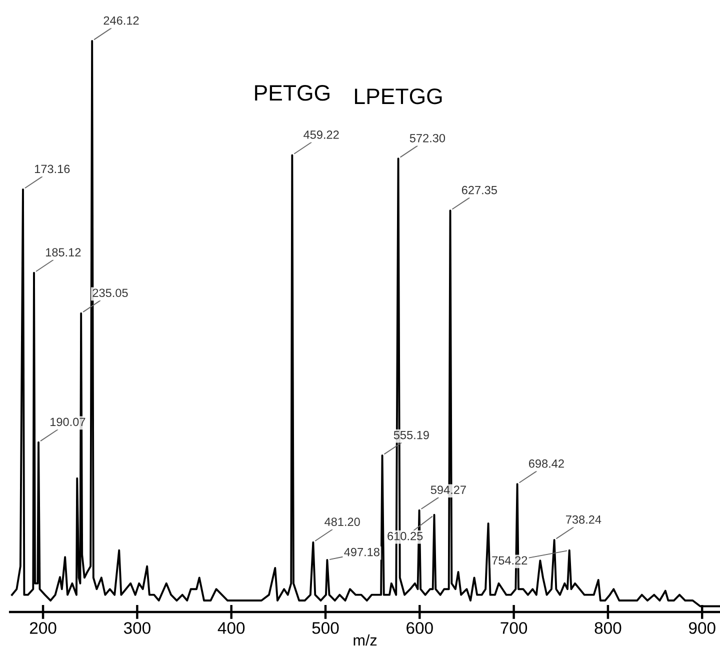 This screenshot has width=720, height=671. Describe the element at coordinates (546, 463) in the screenshot. I see `annotation: 698.42` at that location.